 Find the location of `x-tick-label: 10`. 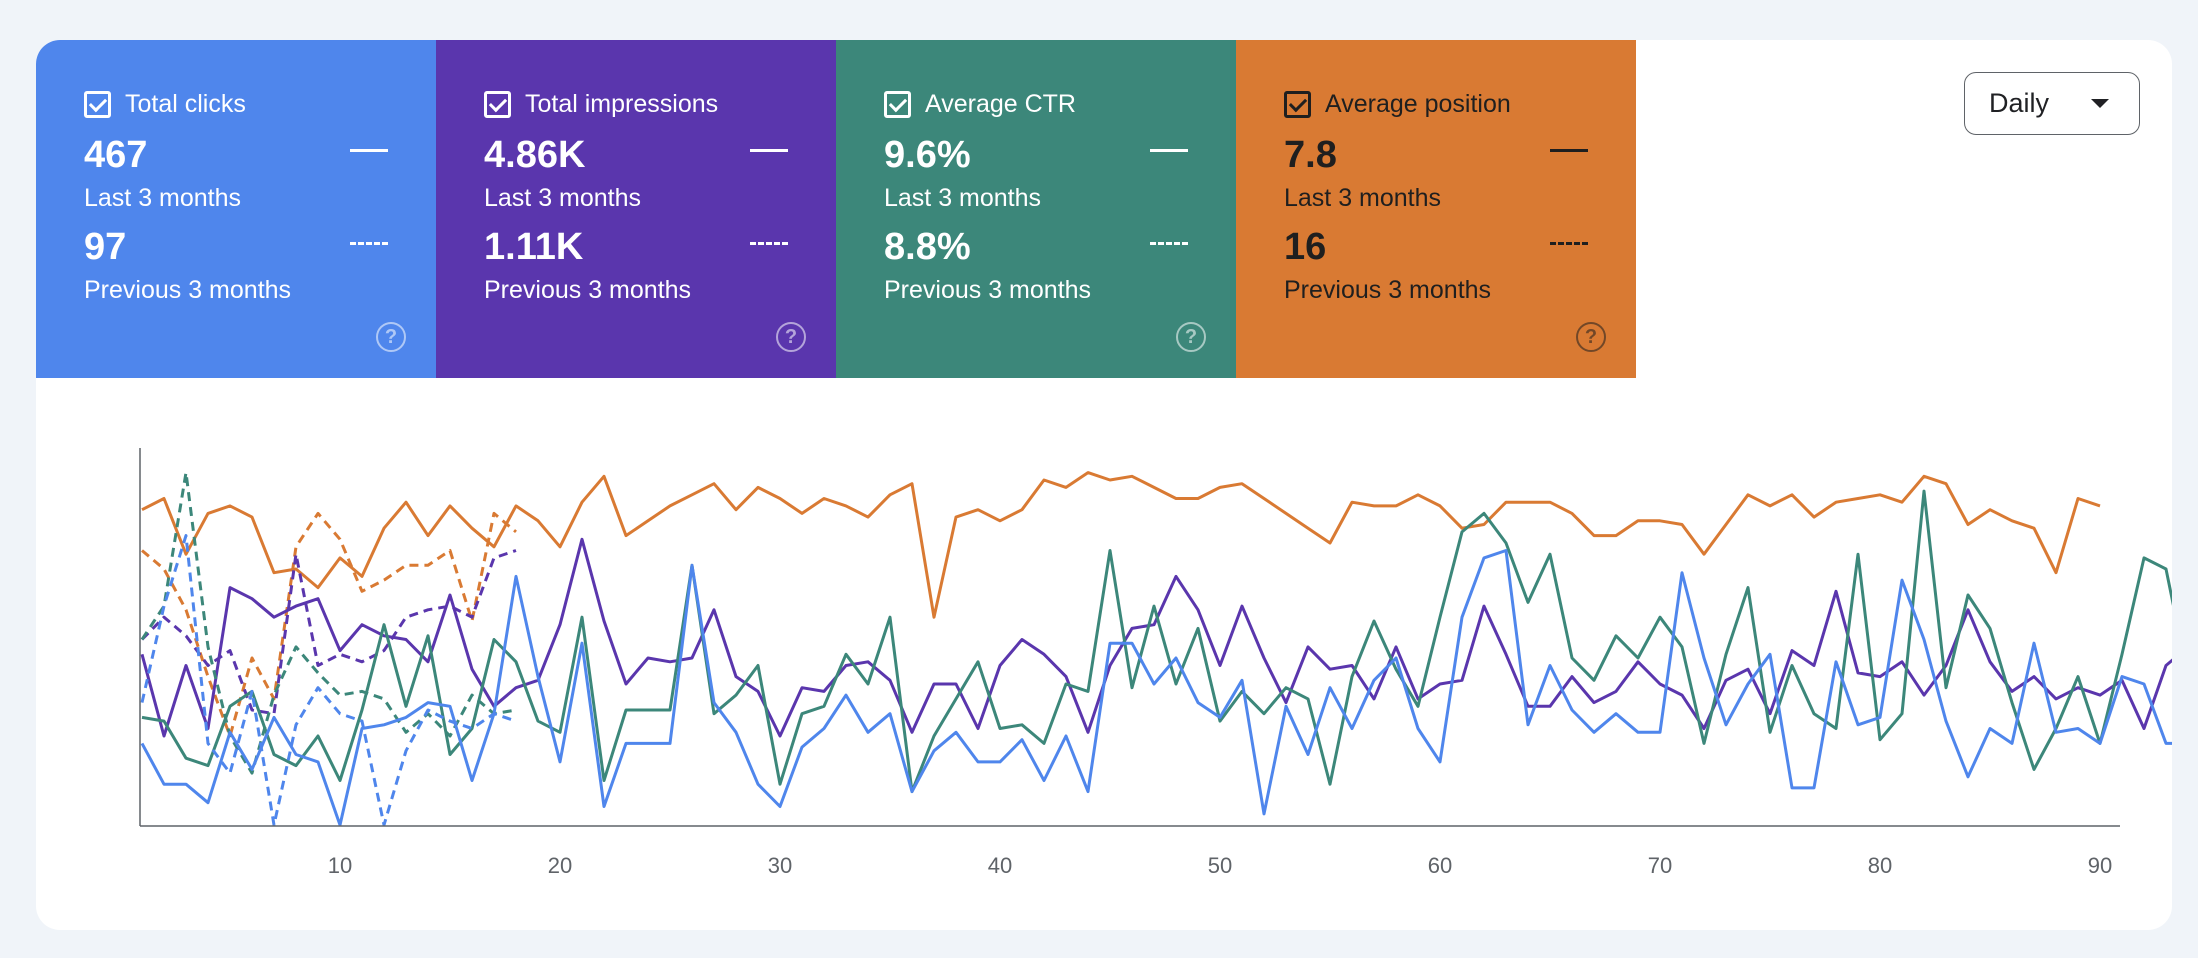

x-tick-label: 10 is located at coordinates (340, 865).